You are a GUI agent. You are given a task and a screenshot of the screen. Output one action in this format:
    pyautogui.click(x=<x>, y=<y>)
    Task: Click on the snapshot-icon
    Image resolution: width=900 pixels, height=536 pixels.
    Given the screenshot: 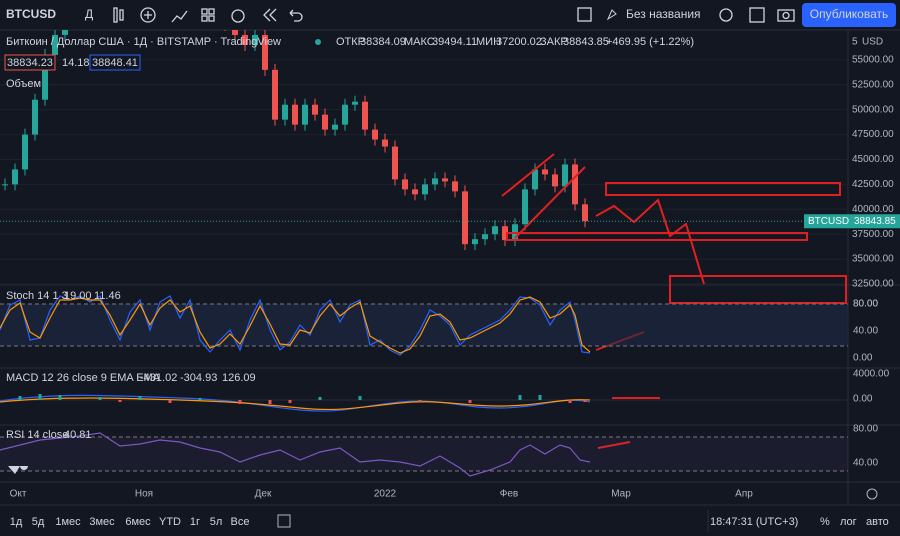 What is the action you would take?
    pyautogui.click(x=786, y=15)
    